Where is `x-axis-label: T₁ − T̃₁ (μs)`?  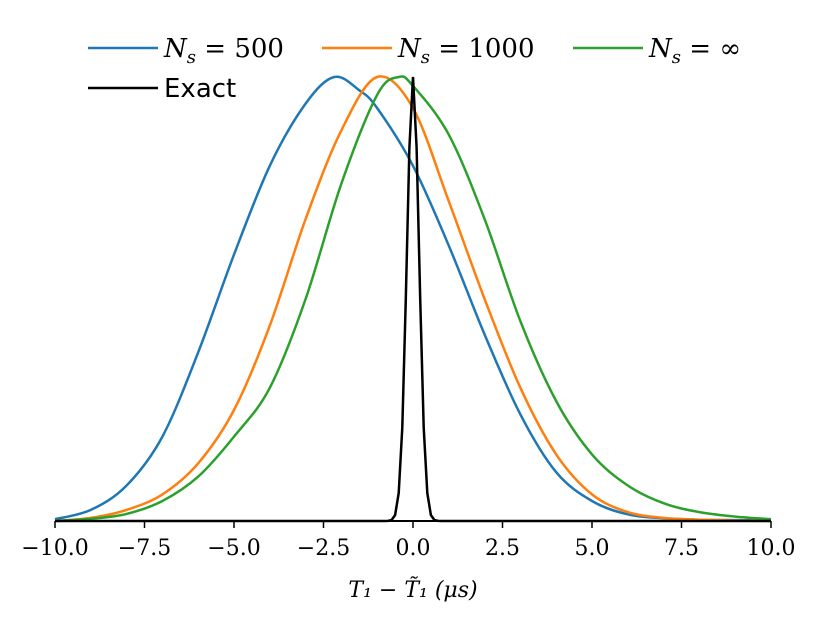 x-axis-label: T₁ − T̃₁ (μs) is located at coordinates (412, 590).